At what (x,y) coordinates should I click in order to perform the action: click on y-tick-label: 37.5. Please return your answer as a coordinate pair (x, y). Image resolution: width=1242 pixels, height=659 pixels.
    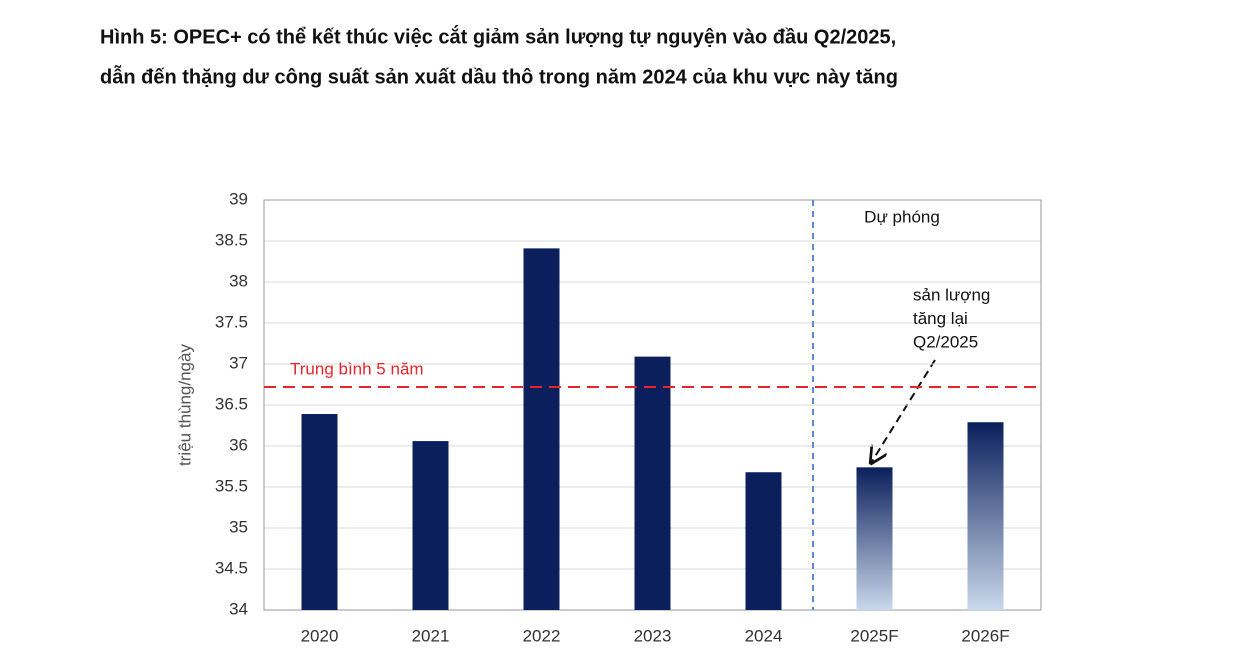
    Looking at the image, I should click on (231, 321).